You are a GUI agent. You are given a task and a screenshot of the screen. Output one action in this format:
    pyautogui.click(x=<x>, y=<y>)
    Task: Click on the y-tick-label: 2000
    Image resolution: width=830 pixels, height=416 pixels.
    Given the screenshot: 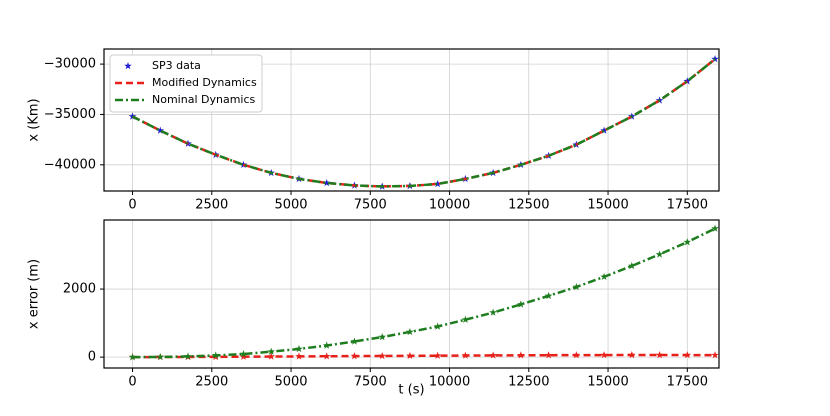 What is the action you would take?
    pyautogui.click(x=79, y=289)
    